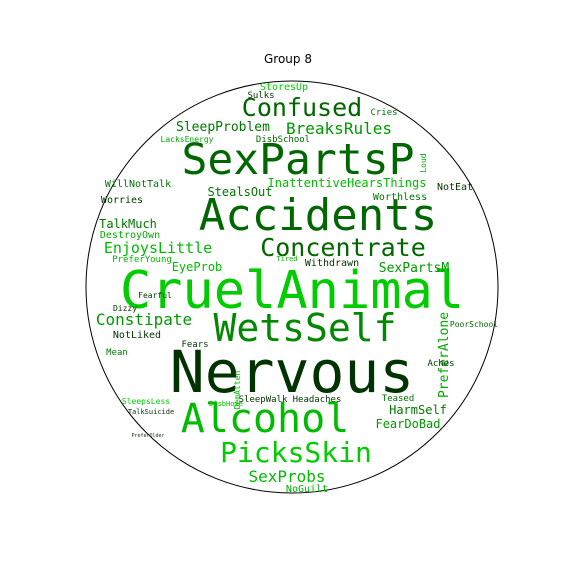 The width and height of the screenshot is (576, 576). What do you see at coordinates (455, 187) in the screenshot?
I see `word-noteat: NotEat` at bounding box center [455, 187].